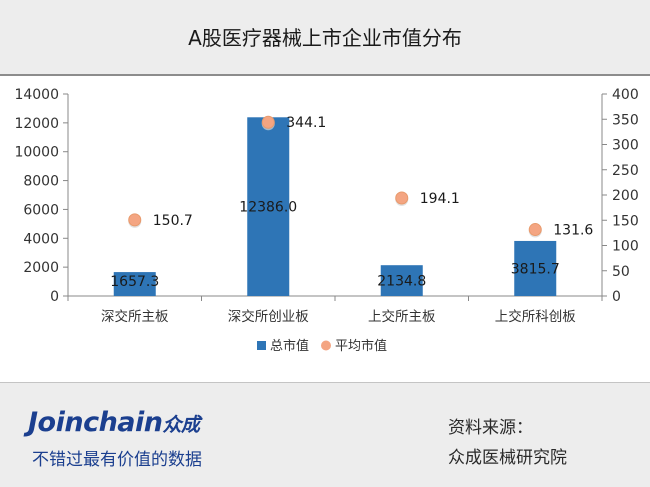 Image resolution: width=650 pixels, height=487 pixels. What do you see at coordinates (625, 95) in the screenshot?
I see `y-right-tick-label: 400` at bounding box center [625, 95].